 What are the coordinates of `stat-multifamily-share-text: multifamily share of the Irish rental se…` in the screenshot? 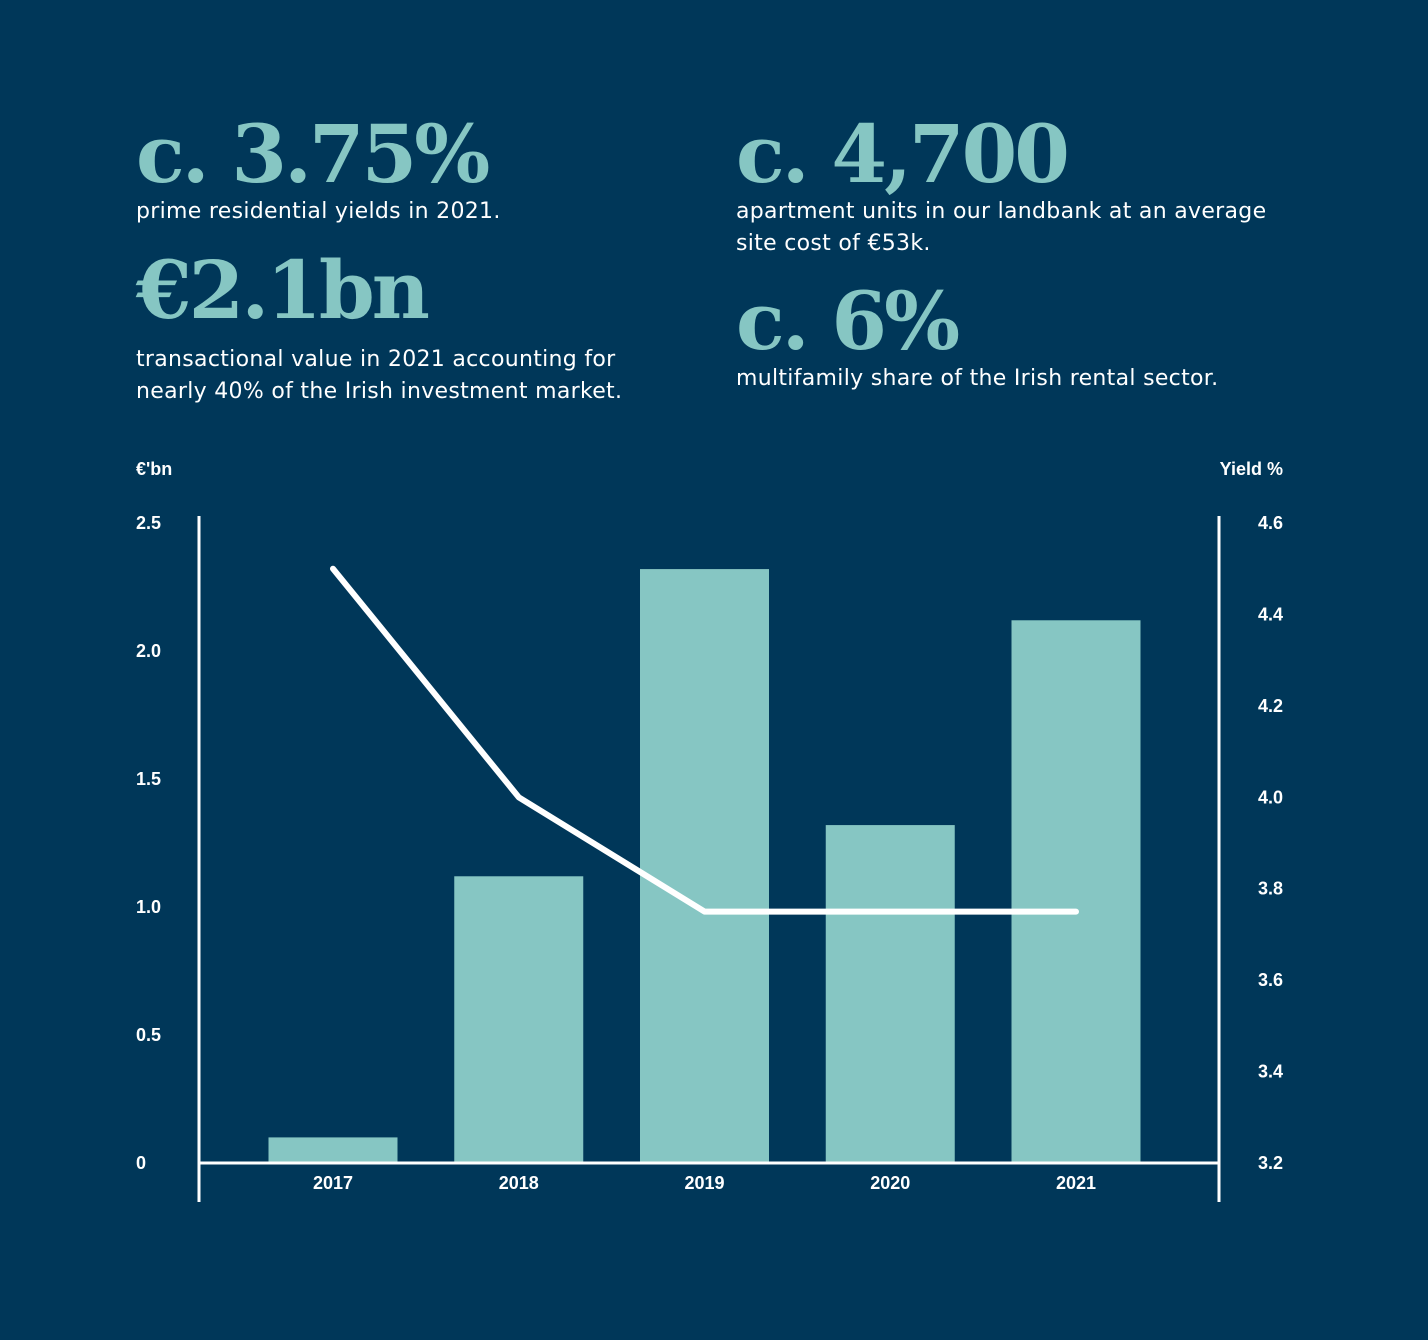 It's located at (977, 378).